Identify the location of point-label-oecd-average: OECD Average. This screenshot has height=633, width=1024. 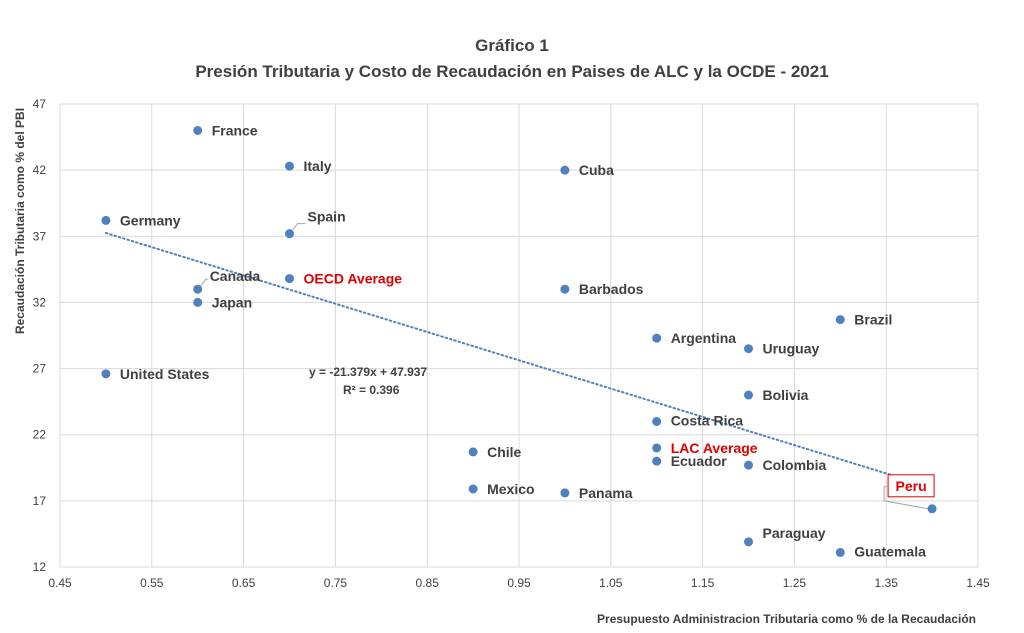
(353, 279).